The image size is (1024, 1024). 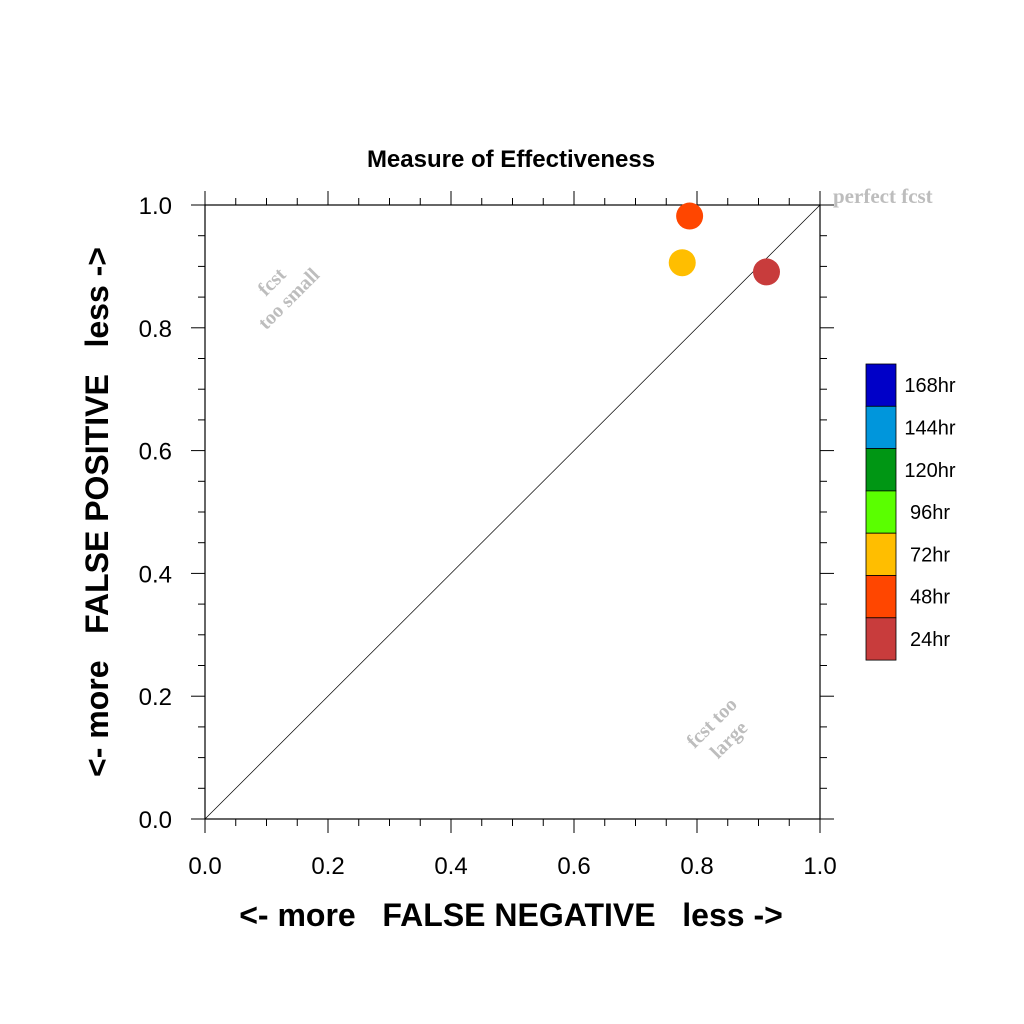 What do you see at coordinates (289, 298) in the screenshot?
I see `annotation-too-small: fcst too small` at bounding box center [289, 298].